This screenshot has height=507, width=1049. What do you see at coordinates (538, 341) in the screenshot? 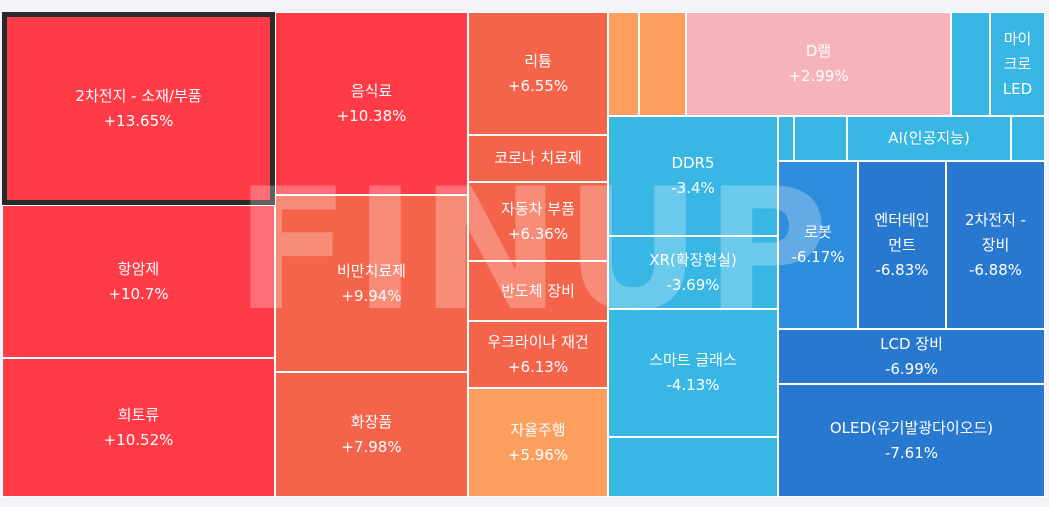
I see `tile-label: 우크라이나 재건` at bounding box center [538, 341].